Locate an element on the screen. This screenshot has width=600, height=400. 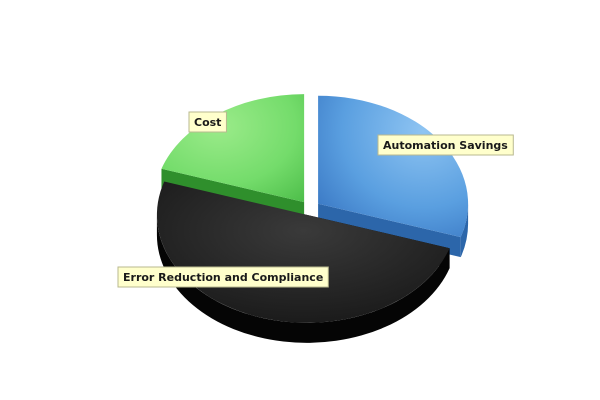
slice-cost is located at coordinates (233, 148).